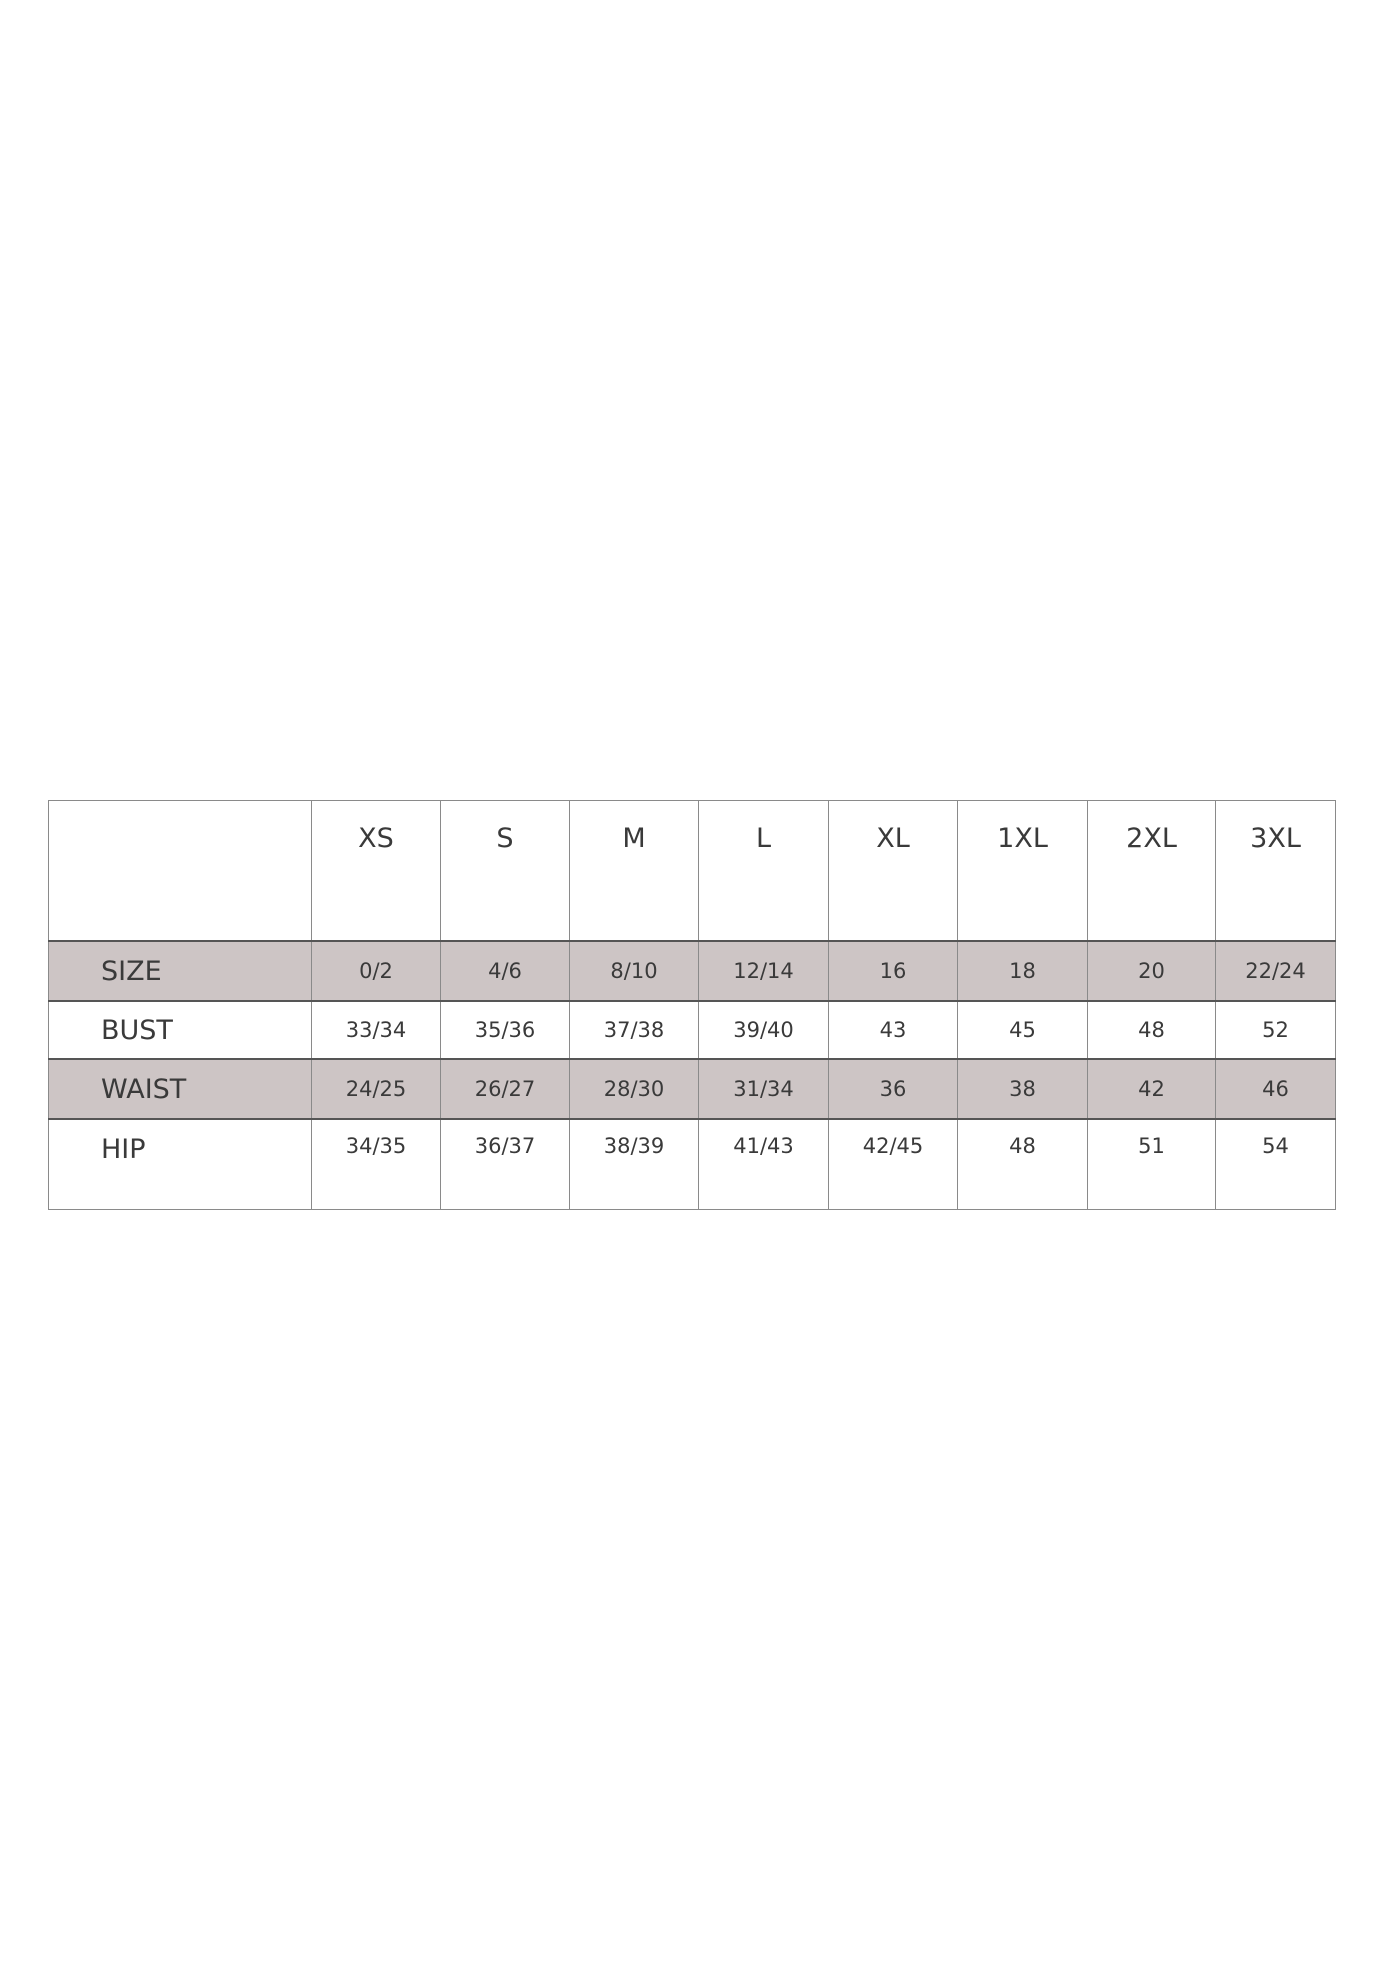 This screenshot has height=1986, width=1380. I want to click on table-row: HIP 34/35 36/37 38/39 41/43 42/45 48 51 54, so click(692, 1164).